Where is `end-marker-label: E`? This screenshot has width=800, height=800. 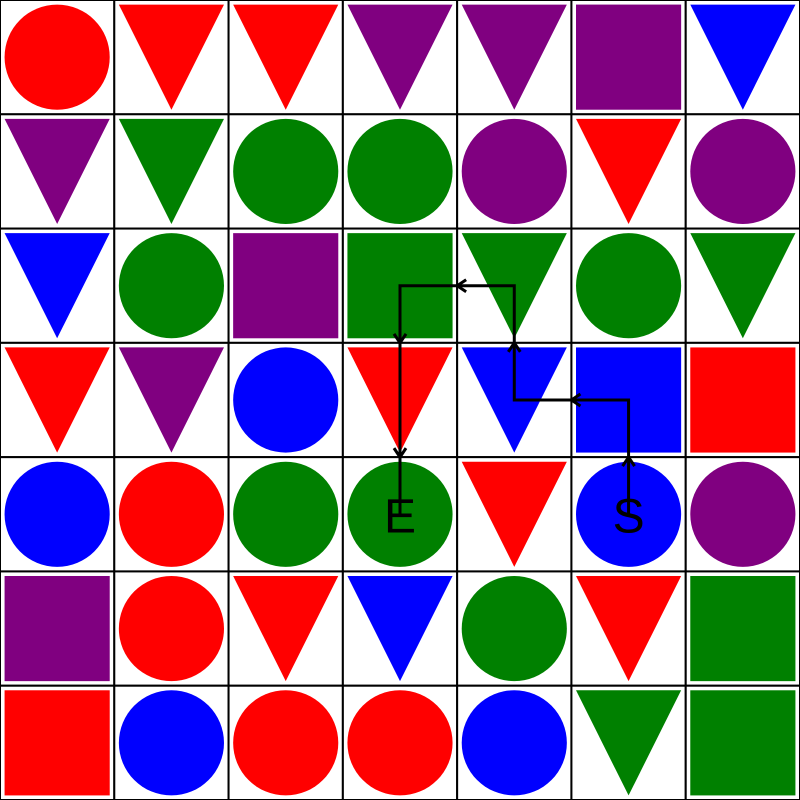 end-marker-label: E is located at coordinates (400, 516).